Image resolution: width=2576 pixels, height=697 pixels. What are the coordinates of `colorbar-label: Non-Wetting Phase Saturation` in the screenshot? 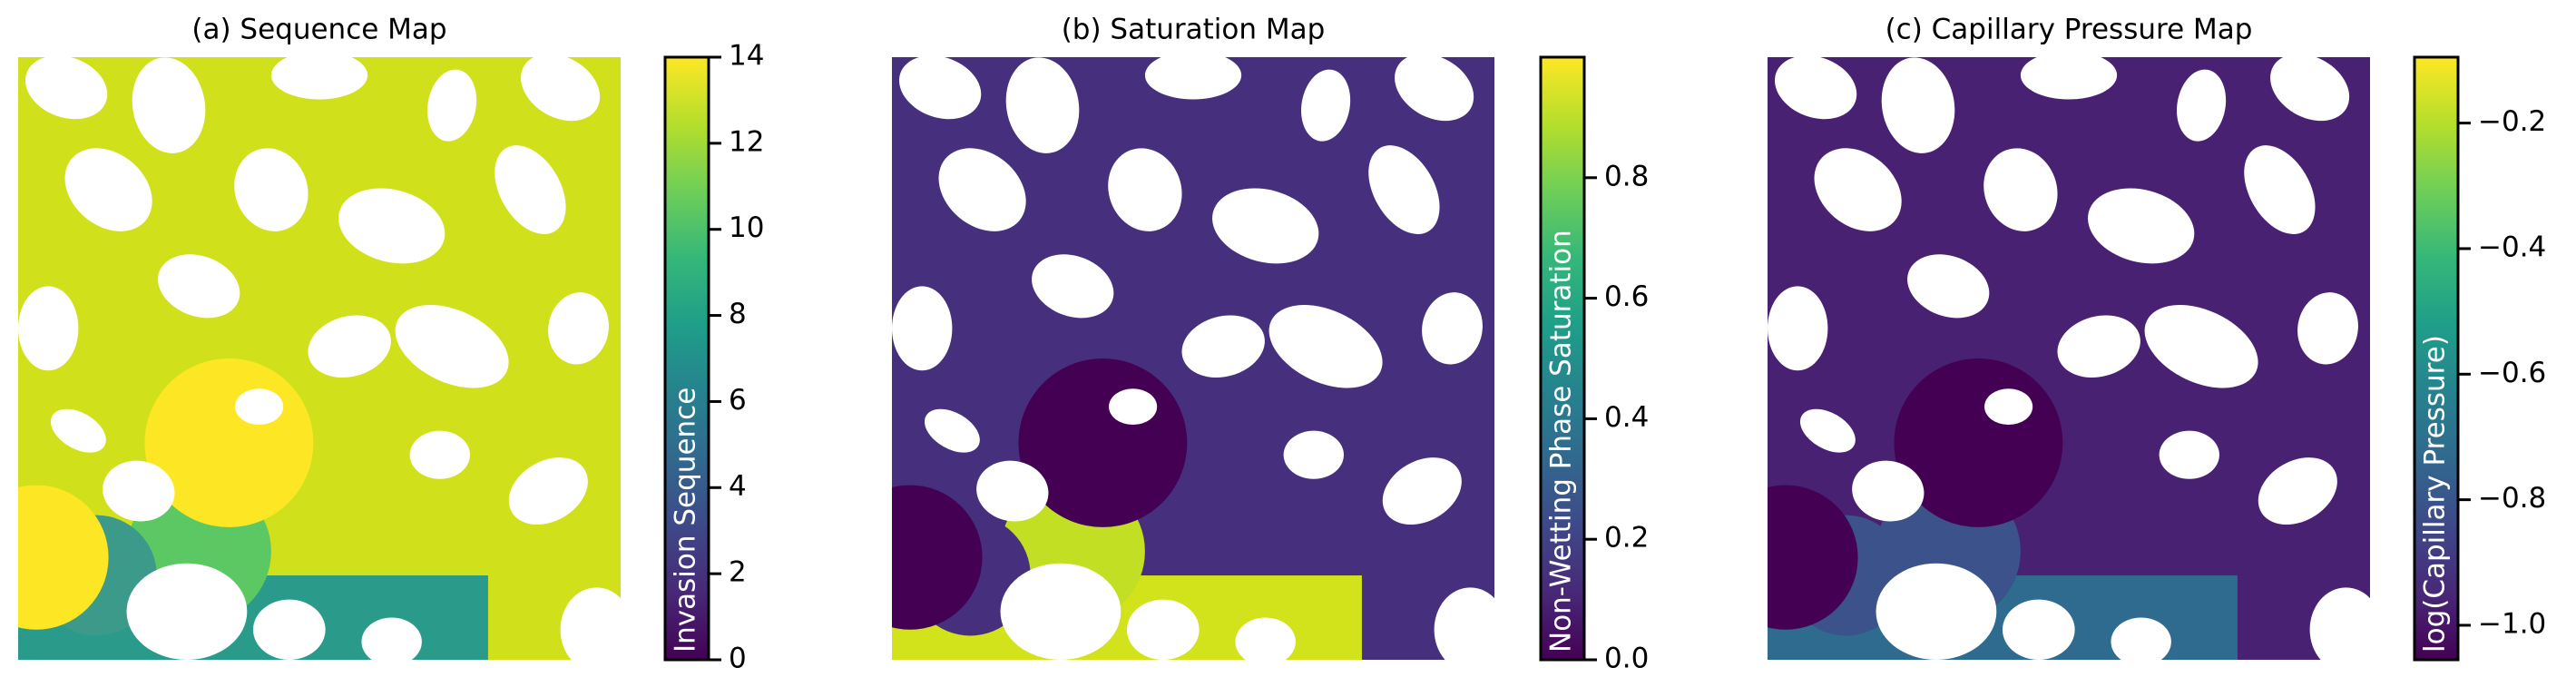 It's located at (1561, 441).